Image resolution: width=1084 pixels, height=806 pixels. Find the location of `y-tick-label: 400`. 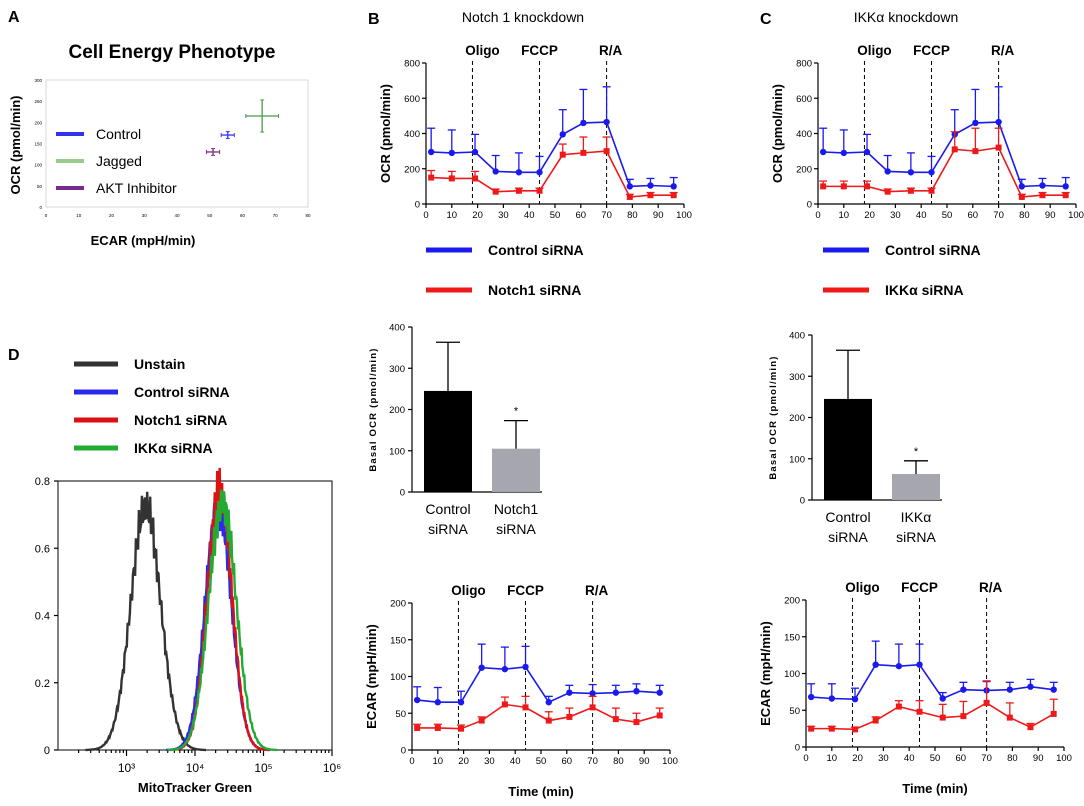

y-tick-label: 400 is located at coordinates (412, 134).